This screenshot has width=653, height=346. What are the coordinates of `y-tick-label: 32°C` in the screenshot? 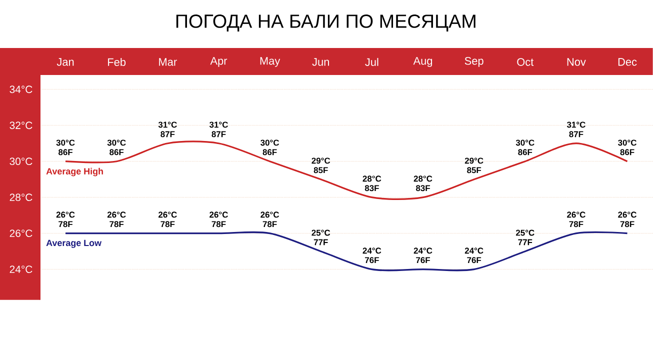 It's located at (21, 126).